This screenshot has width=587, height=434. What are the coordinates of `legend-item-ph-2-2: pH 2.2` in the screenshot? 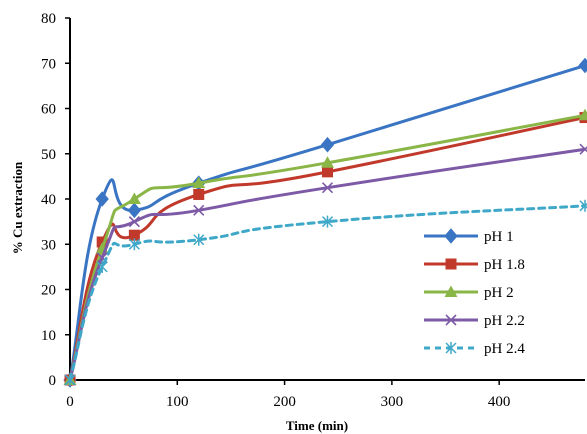 It's located at (474, 321).